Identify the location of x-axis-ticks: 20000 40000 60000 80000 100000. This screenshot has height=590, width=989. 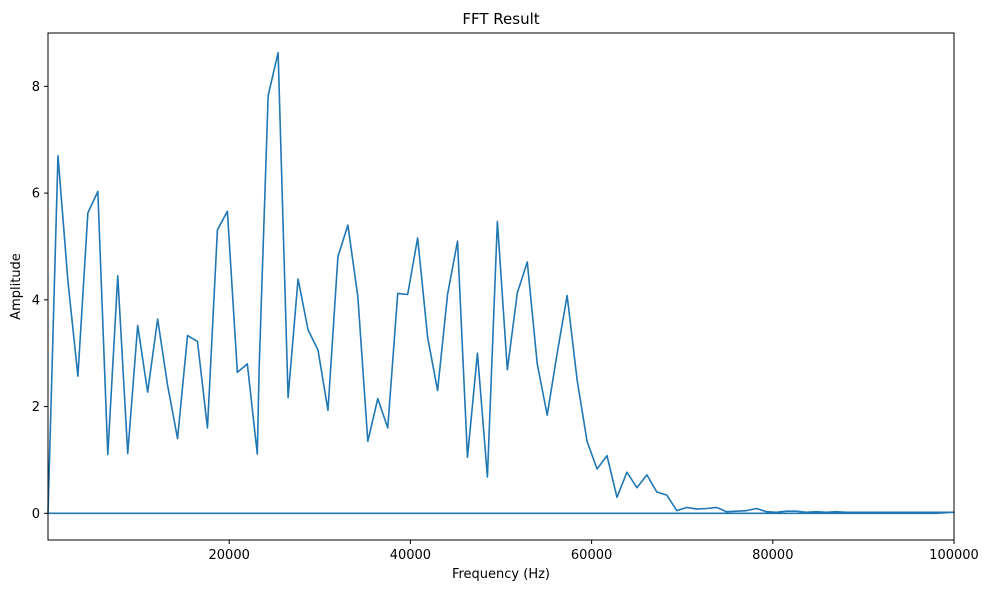
(594, 551).